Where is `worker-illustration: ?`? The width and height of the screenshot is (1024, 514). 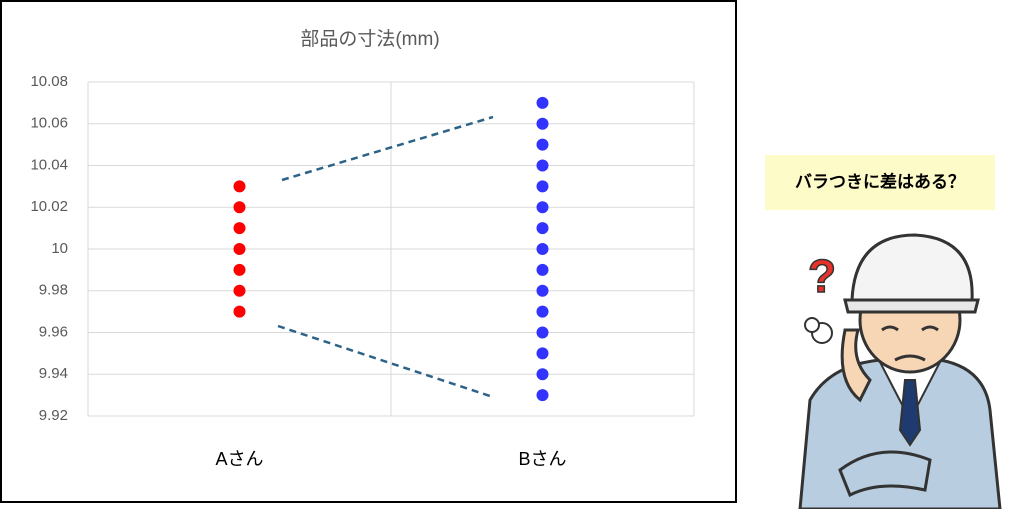 worker-illustration: ? is located at coordinates (900, 372).